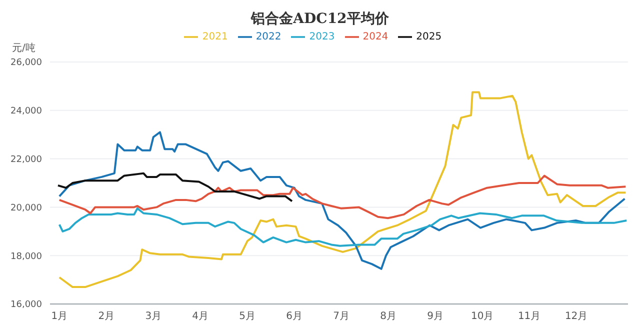 The width and height of the screenshot is (640, 332). I want to click on y-tick-label: 22,000, so click(26, 159).